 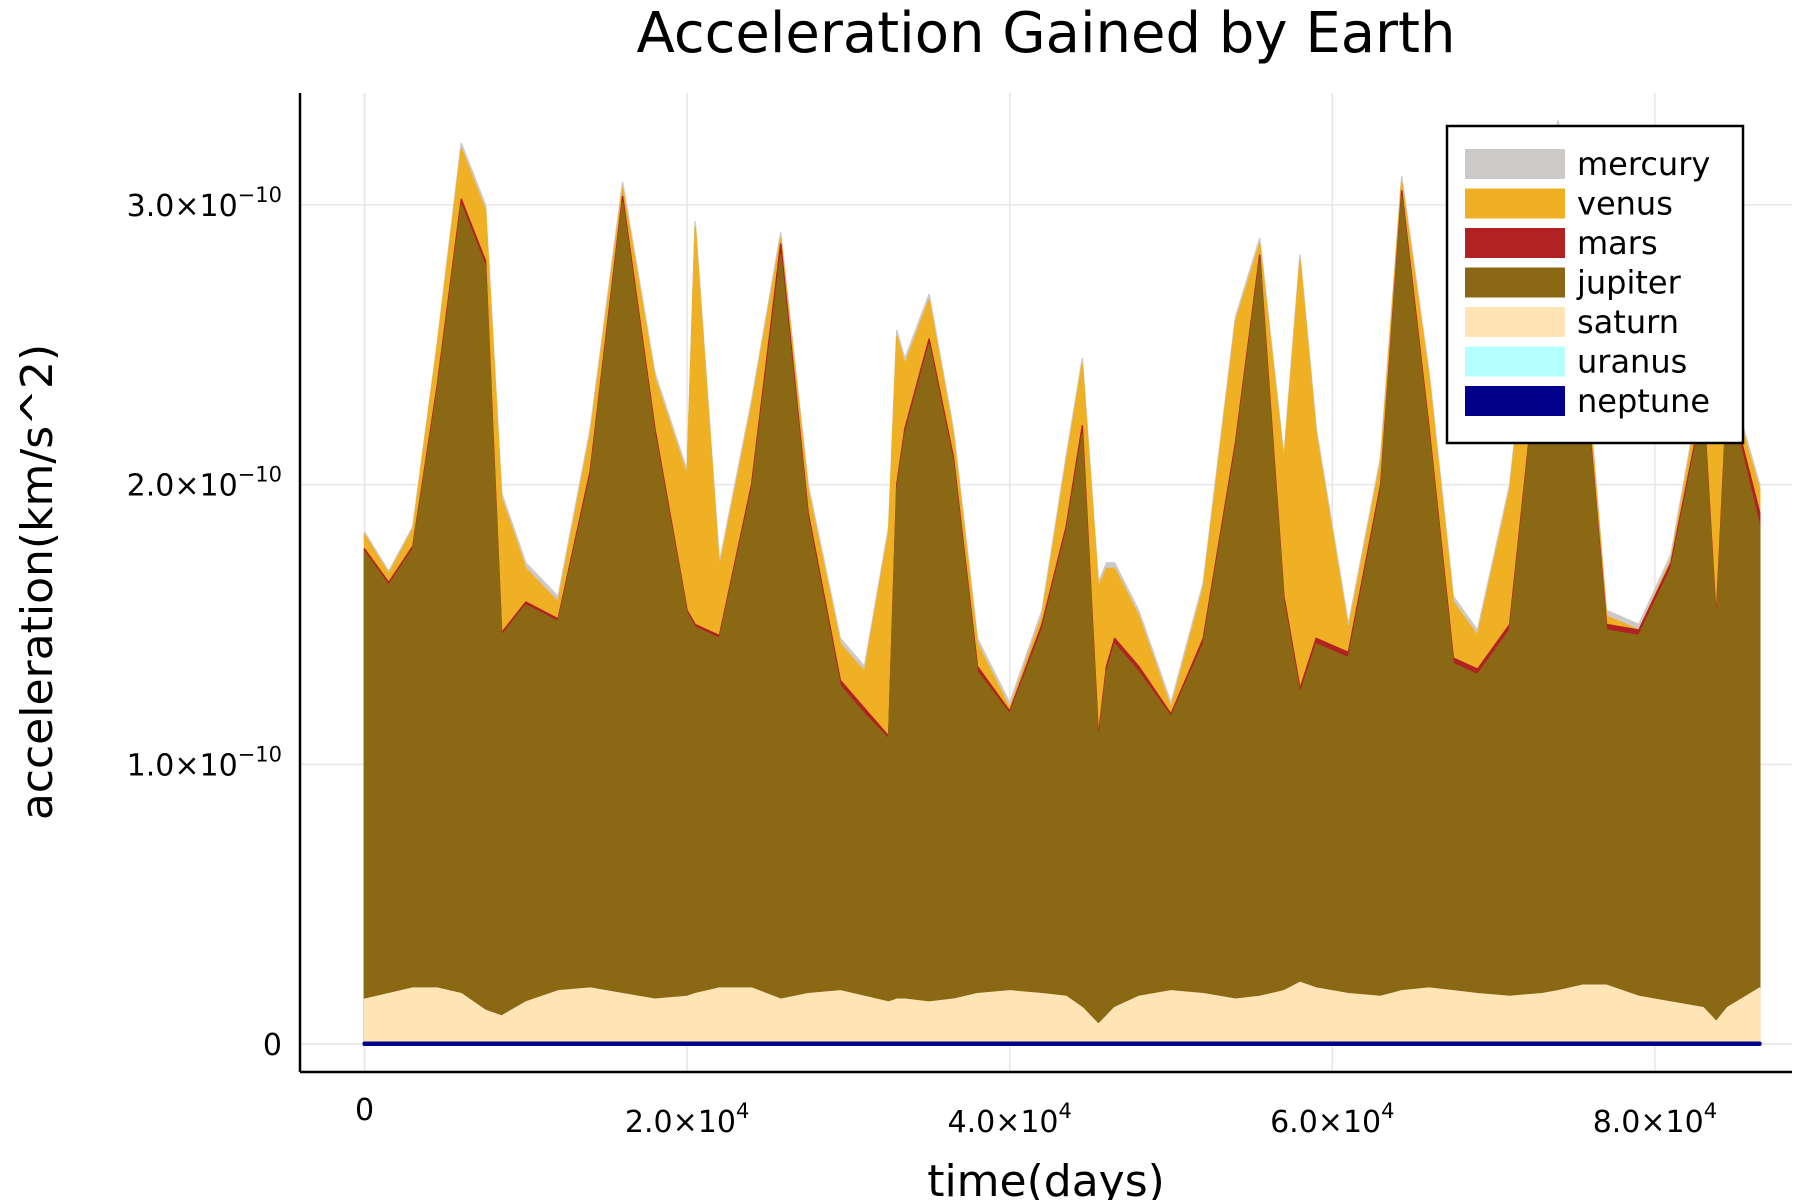 What do you see at coordinates (687, 1119) in the screenshot?
I see `x-tick-label-1: 2.0×10⁴` at bounding box center [687, 1119].